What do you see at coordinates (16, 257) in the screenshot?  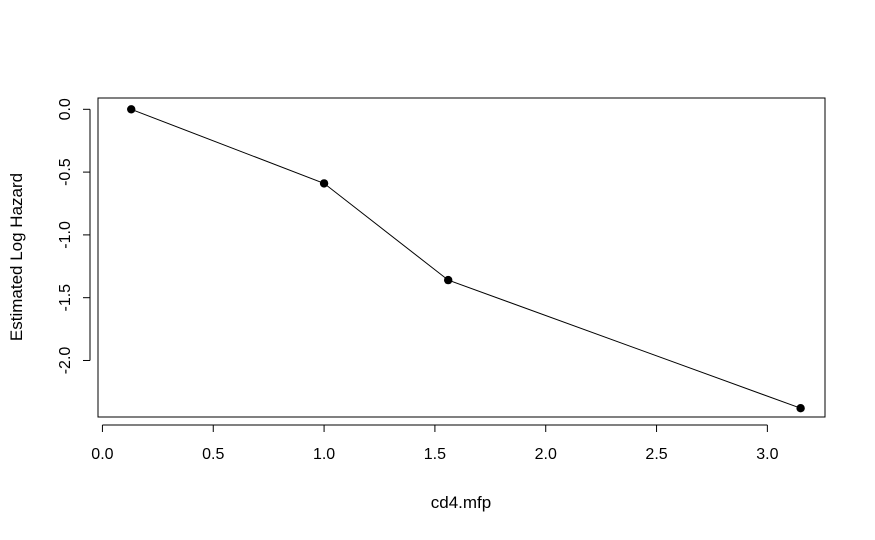 I see `y-axis-label: Estimated Log Hazard` at bounding box center [16, 257].